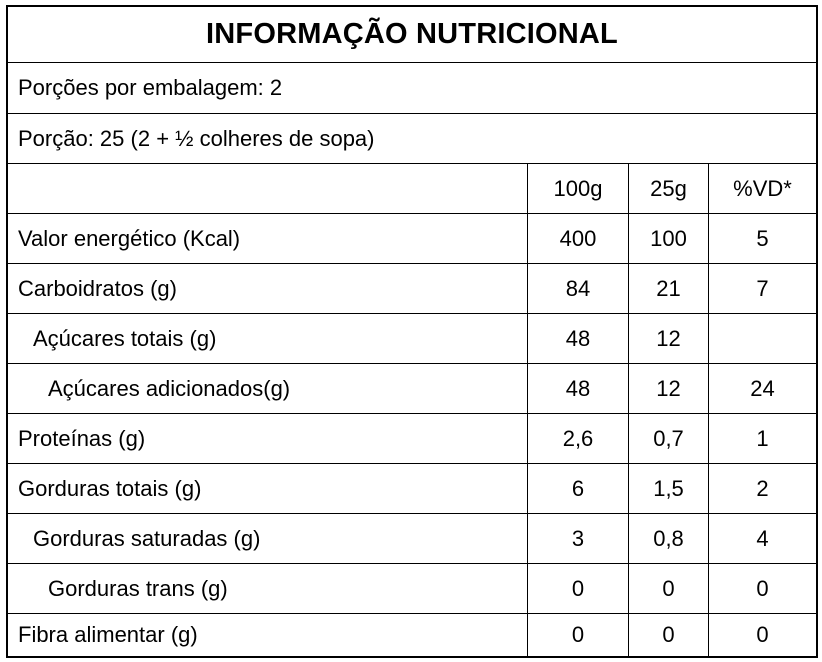 This screenshot has height=662, width=822. What do you see at coordinates (129, 238) in the screenshot?
I see `nutrient-name: Valor energético (Kcal)` at bounding box center [129, 238].